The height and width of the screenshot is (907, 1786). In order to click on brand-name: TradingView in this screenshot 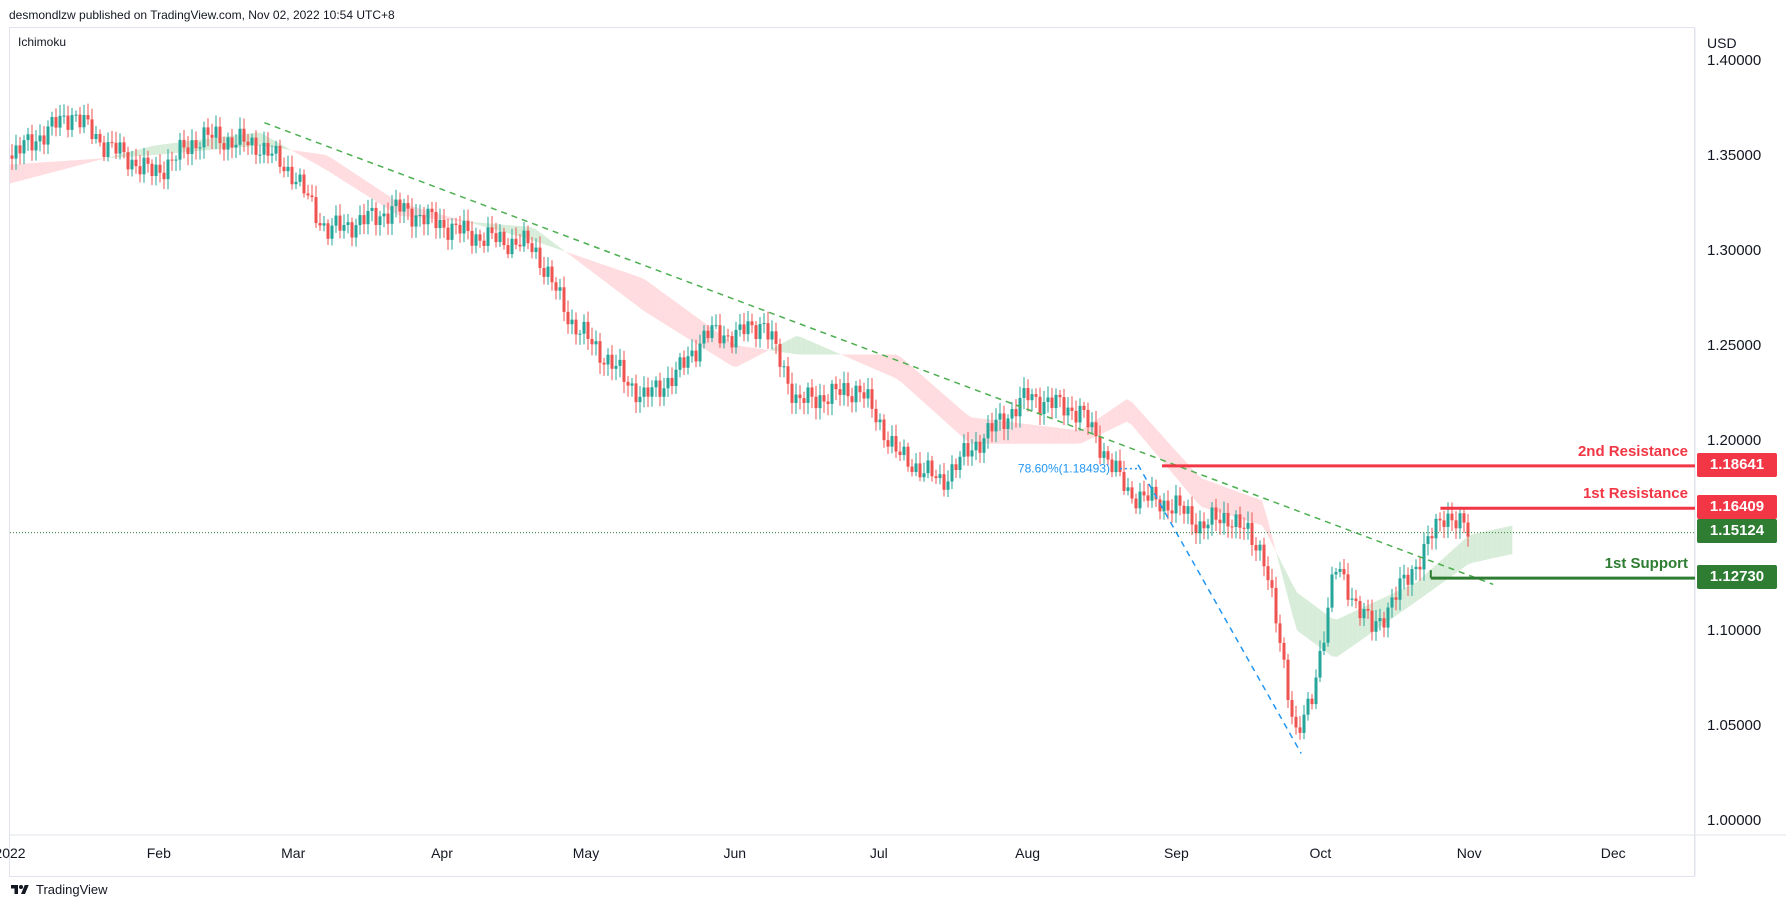, I will do `click(72, 889)`.